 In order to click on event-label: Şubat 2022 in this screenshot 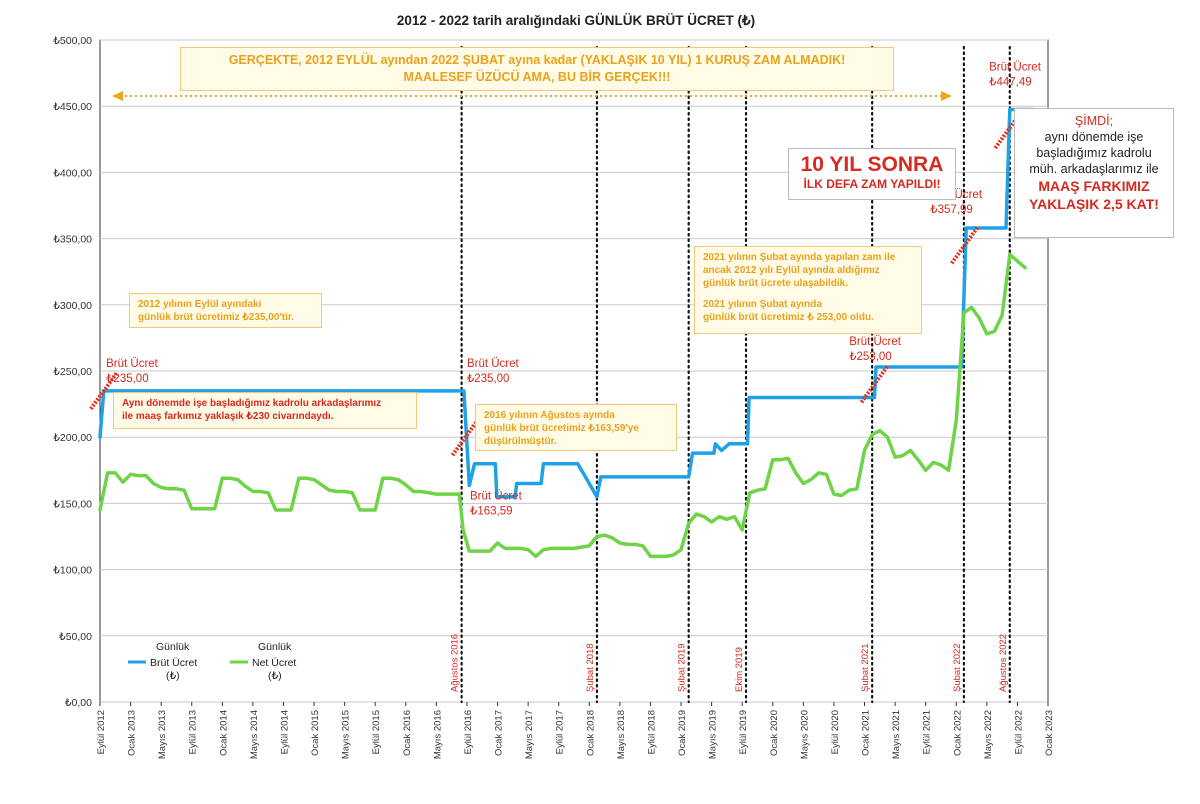, I will do `click(957, 667)`.